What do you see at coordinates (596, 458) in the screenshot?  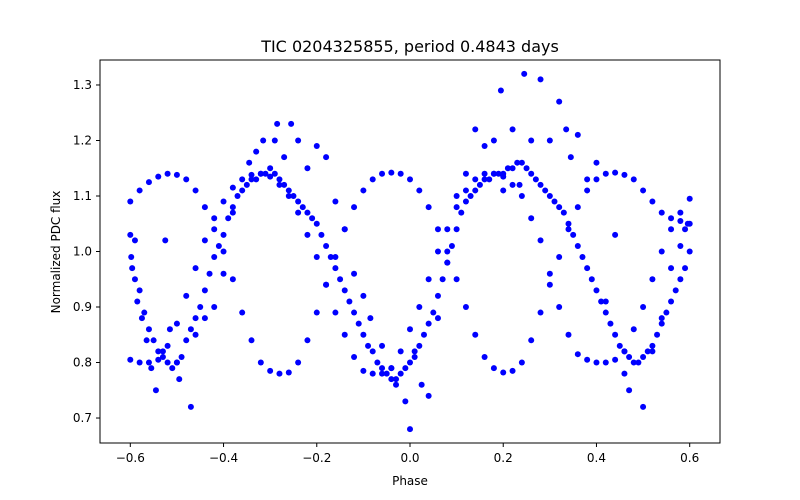 I see `x-tick-label: 0.4` at bounding box center [596, 458].